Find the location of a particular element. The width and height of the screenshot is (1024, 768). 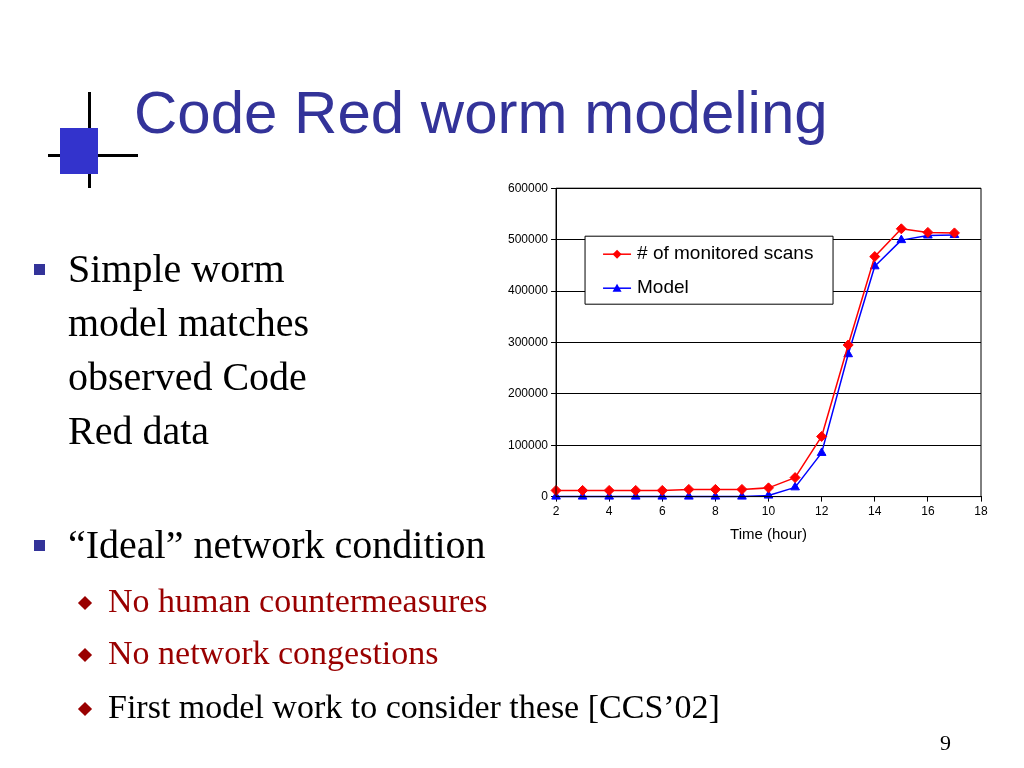

x-tick-label: 2 is located at coordinates (556, 511).